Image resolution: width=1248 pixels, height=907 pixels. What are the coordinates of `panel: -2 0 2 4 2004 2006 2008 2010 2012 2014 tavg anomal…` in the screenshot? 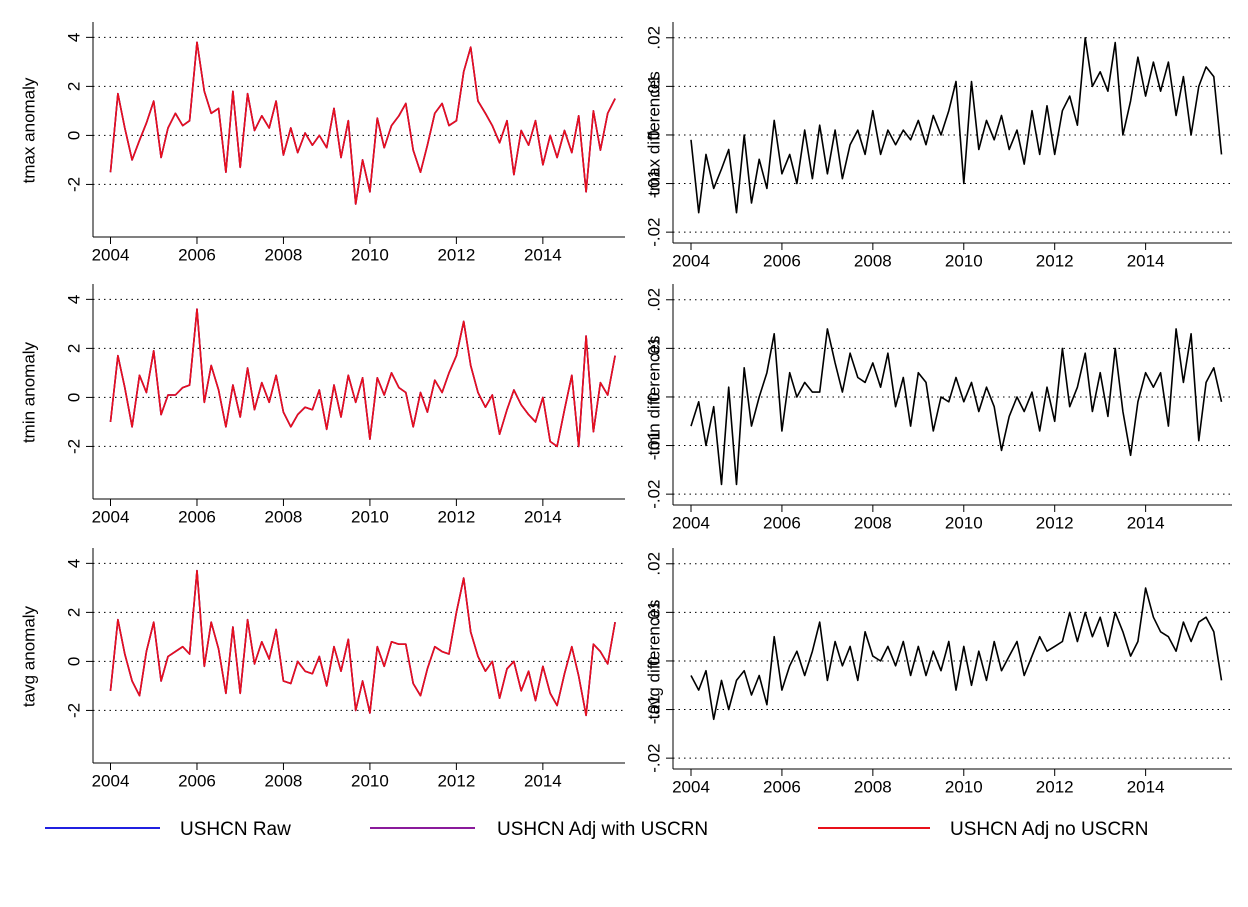 It's located at (322, 669).